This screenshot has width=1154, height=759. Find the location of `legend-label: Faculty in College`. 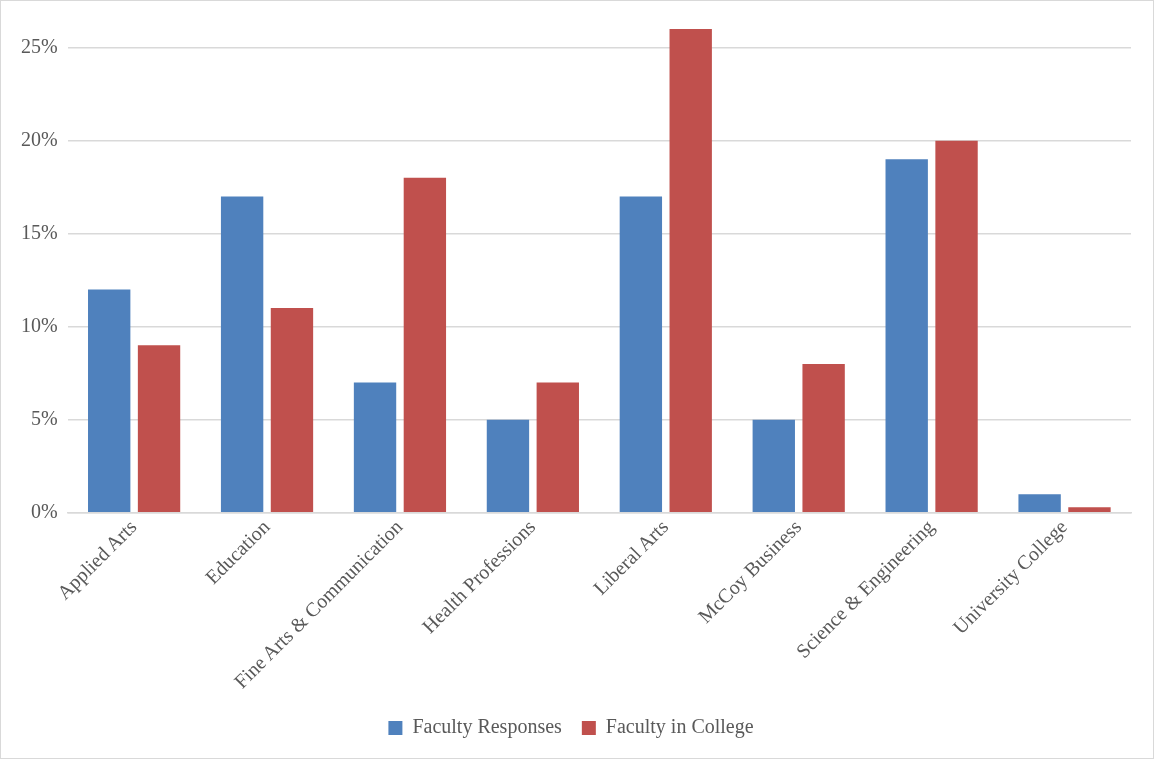

legend-label: Faculty in College is located at coordinates (679, 727).